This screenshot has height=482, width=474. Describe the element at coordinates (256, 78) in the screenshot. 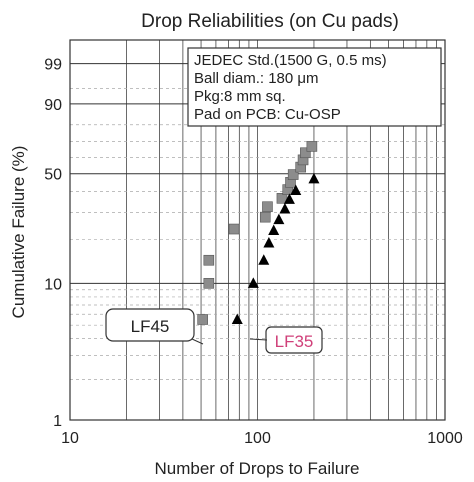

I see `legend-line-ball-diameter: Ball diam.: 180 μm` at that location.